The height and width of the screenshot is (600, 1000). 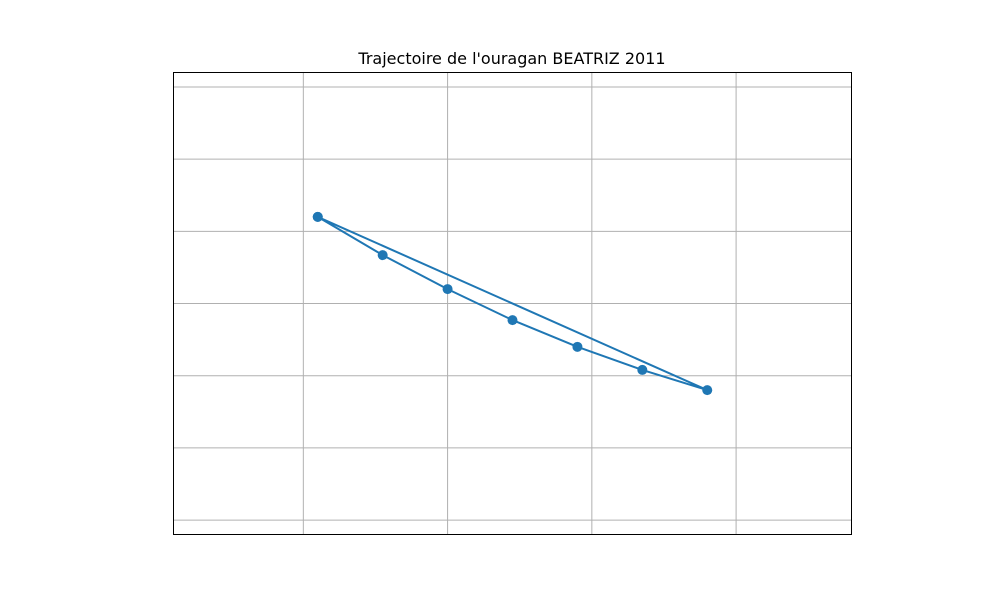 I want to click on trajectory-line, so click(x=513, y=303).